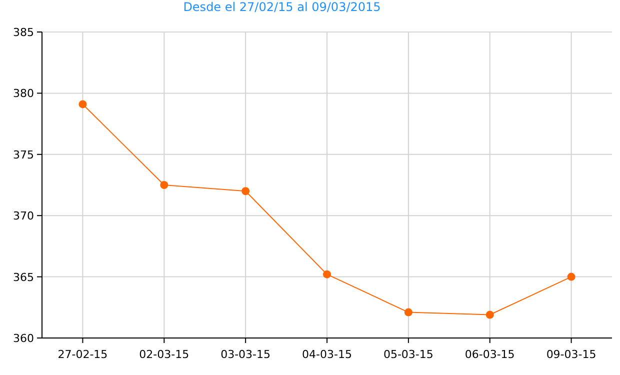 The height and width of the screenshot is (375, 620). What do you see at coordinates (83, 354) in the screenshot?
I see `x-tick-label: 27-02-15` at bounding box center [83, 354].